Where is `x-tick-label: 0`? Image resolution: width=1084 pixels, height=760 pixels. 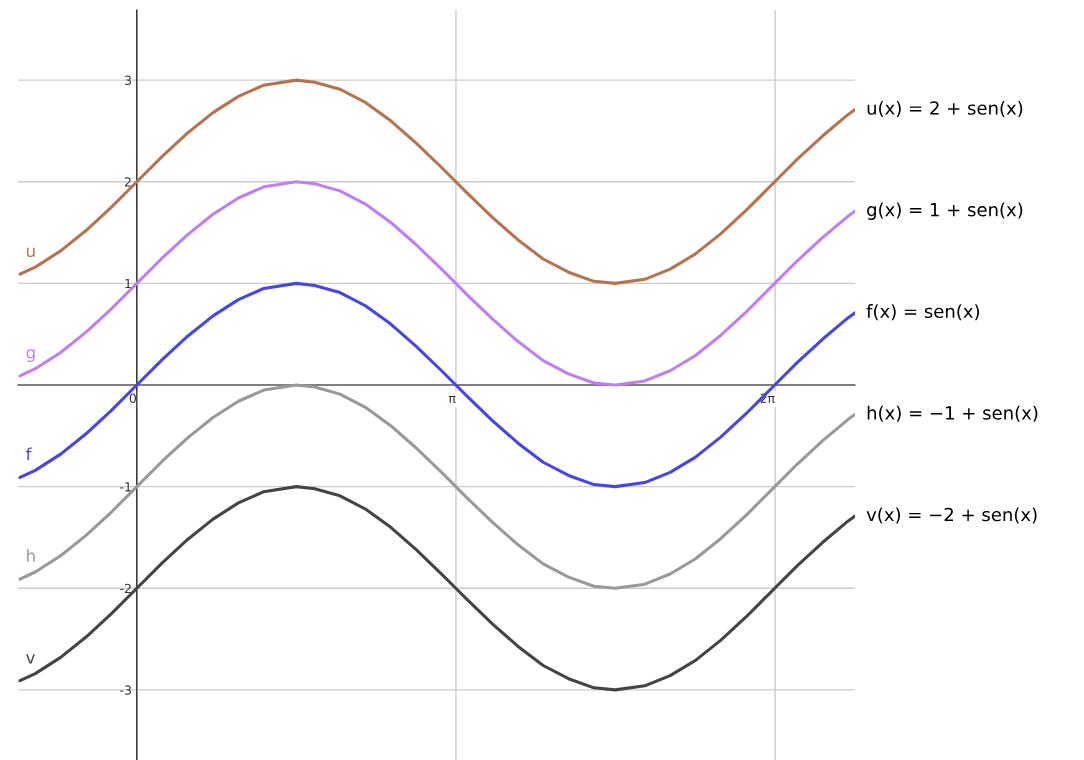
x-tick-label: 0 is located at coordinates (133, 398).